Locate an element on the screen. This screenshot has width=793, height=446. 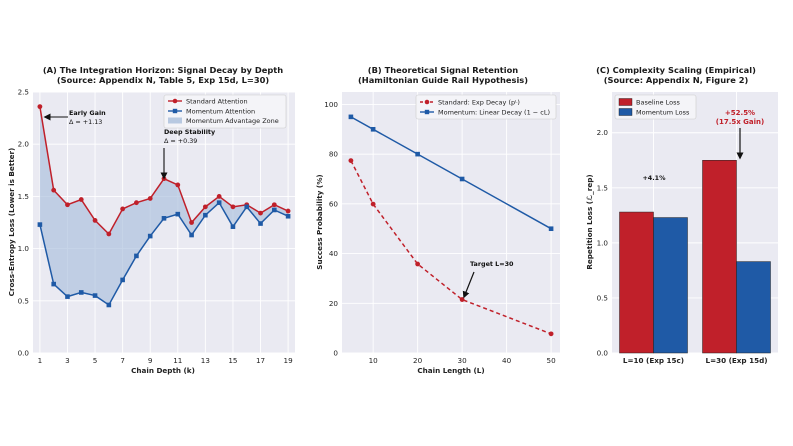
legend-swatch-baseline is located at coordinates (625, 102).